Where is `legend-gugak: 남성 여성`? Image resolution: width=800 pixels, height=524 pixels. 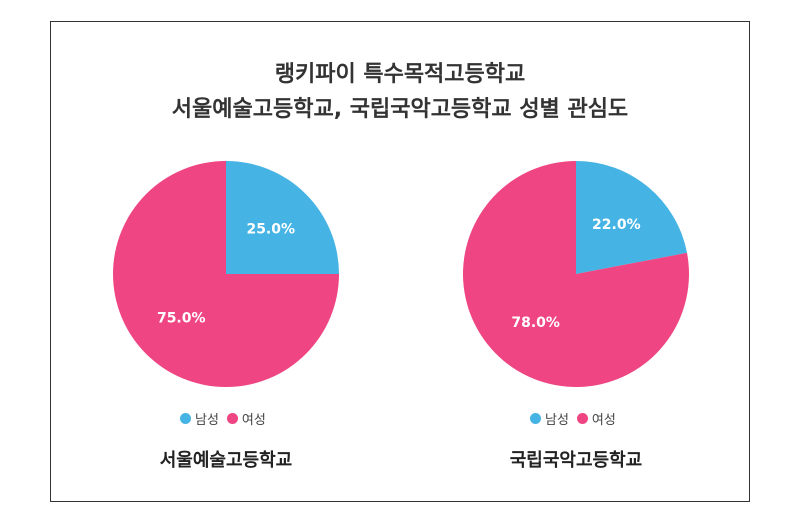 legend-gugak: 남성 여성 is located at coordinates (577, 418).